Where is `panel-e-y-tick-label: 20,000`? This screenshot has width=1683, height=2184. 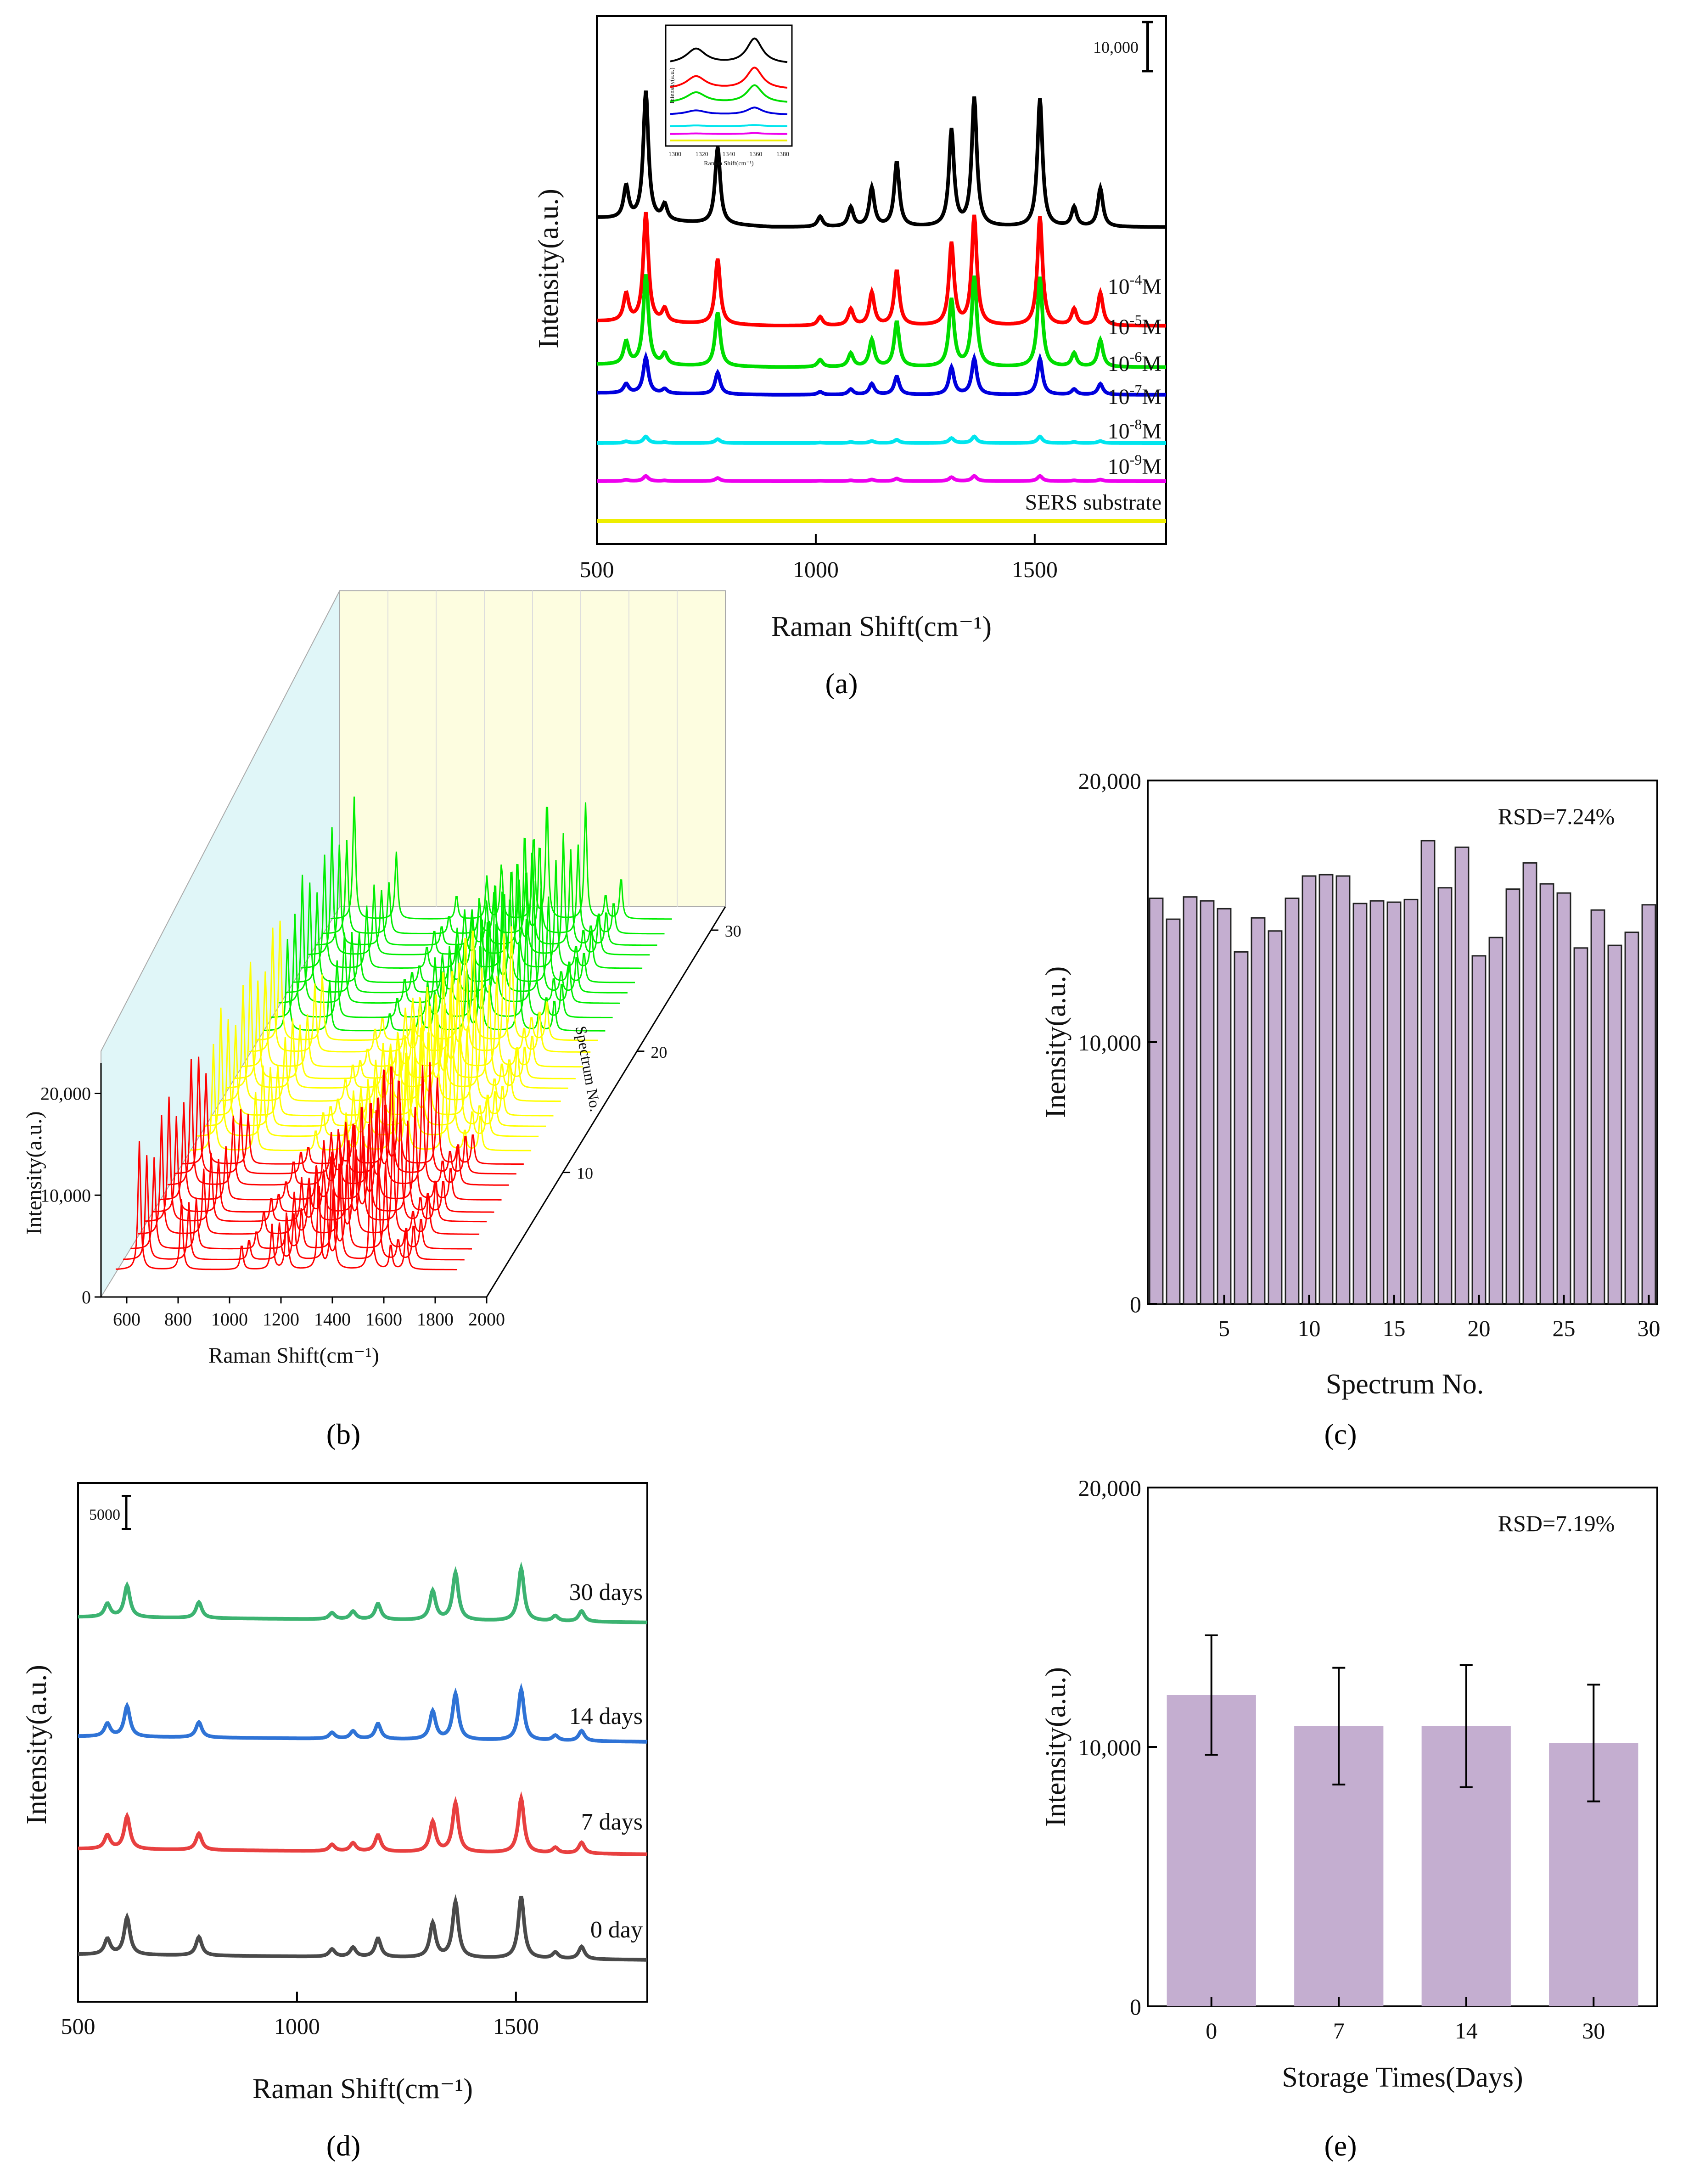
panel-e-y-tick-label: 20,000 is located at coordinates (1110, 1488).